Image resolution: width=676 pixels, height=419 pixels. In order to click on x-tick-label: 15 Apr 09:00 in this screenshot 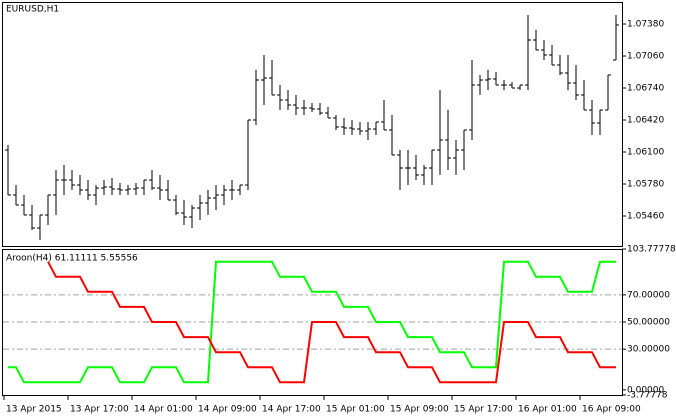, I will do `click(419, 410)`.